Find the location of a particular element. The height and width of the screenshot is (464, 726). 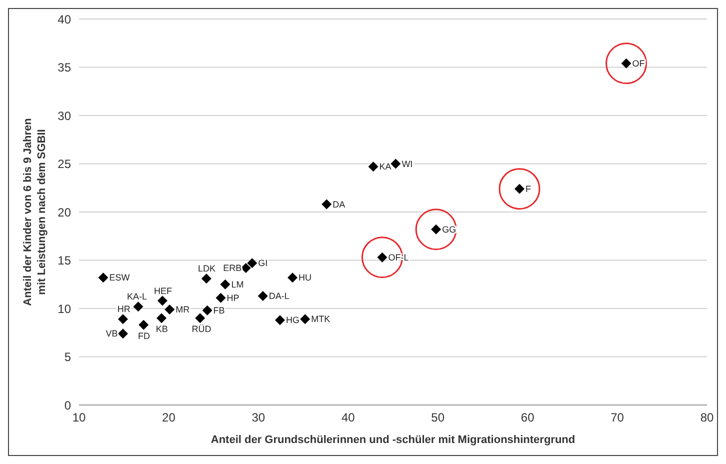

annotation: ERB is located at coordinates (232, 267).